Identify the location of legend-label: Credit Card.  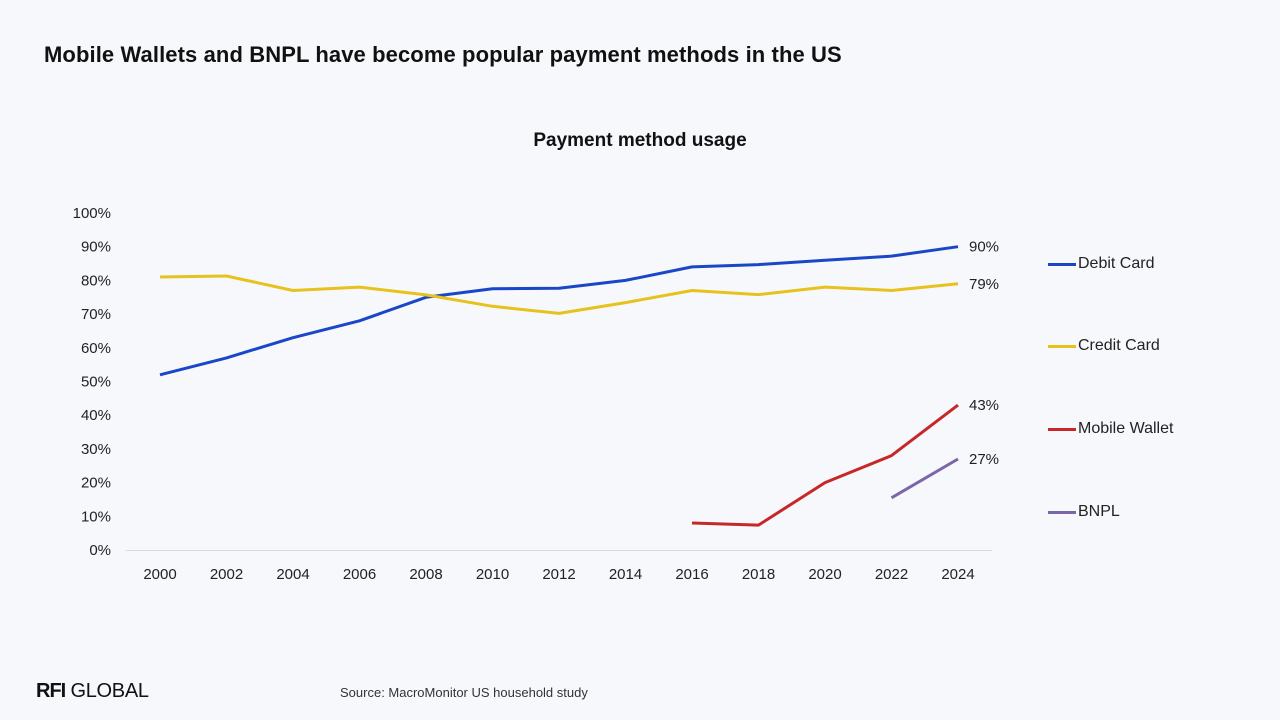
(1119, 345).